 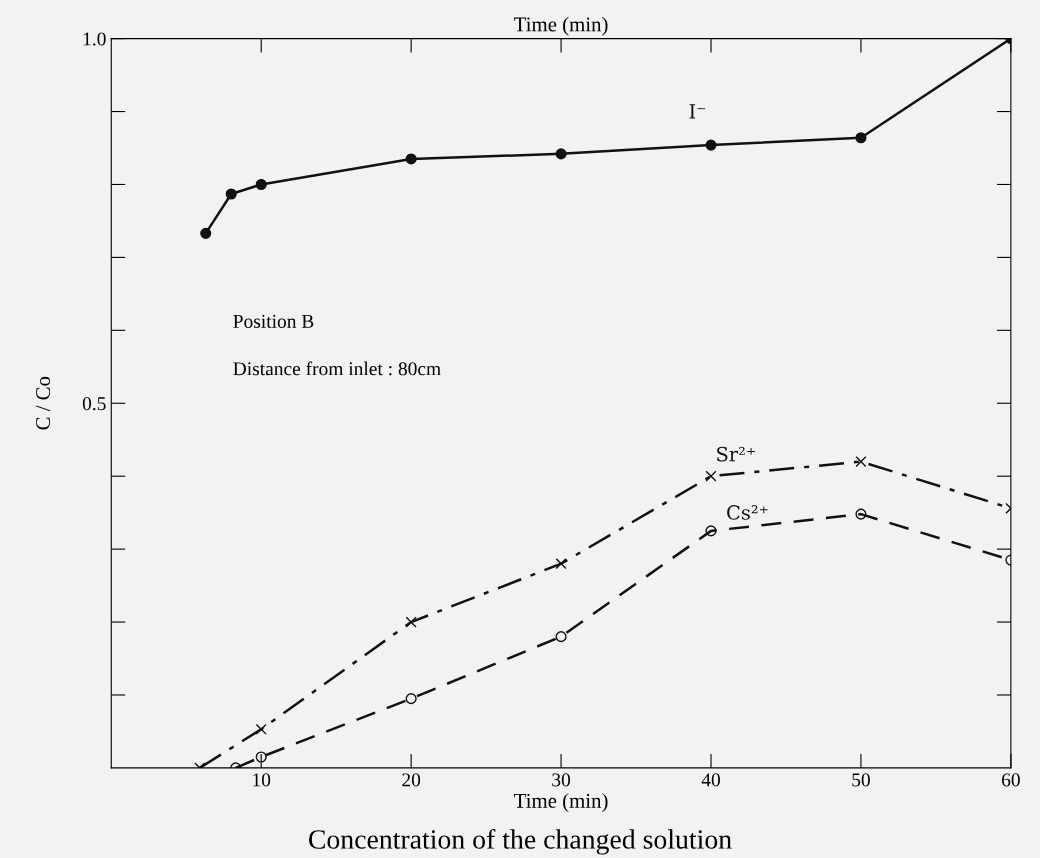 What do you see at coordinates (697, 111) in the screenshot?
I see `series-label: I⁻` at bounding box center [697, 111].